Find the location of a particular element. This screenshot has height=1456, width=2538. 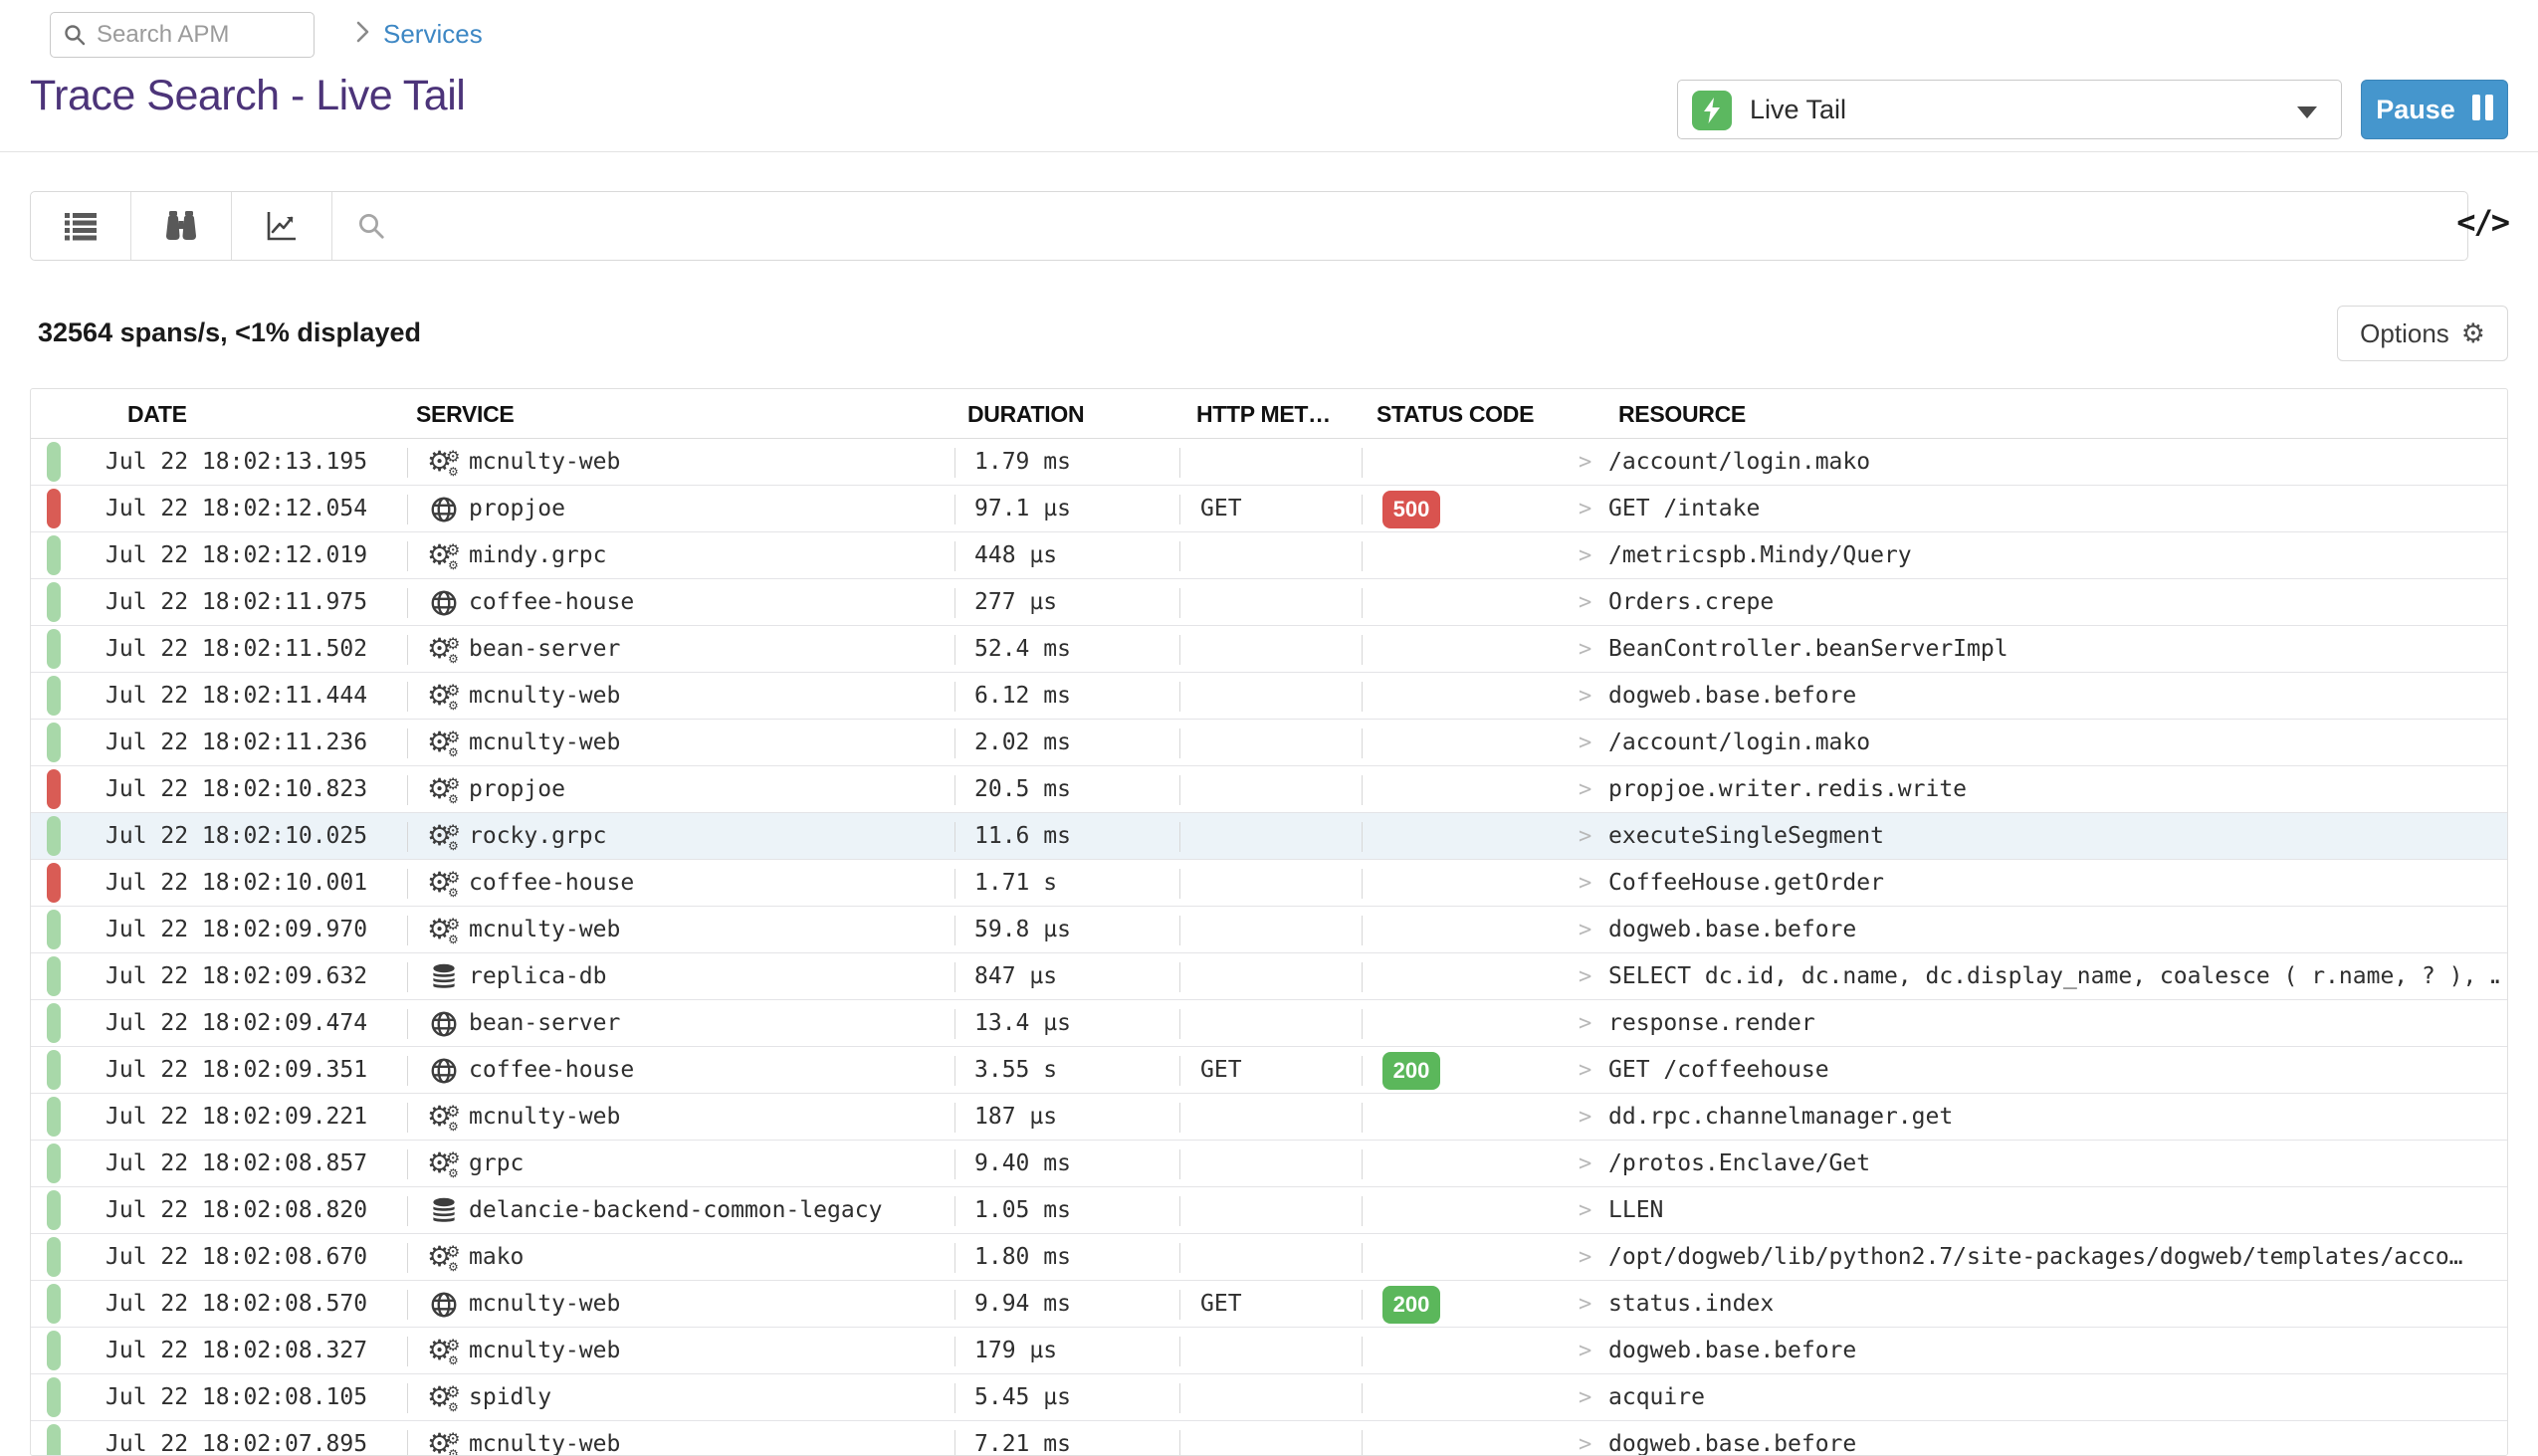

cell-resource: dogweb.base.before is located at coordinates (1732, 1350).